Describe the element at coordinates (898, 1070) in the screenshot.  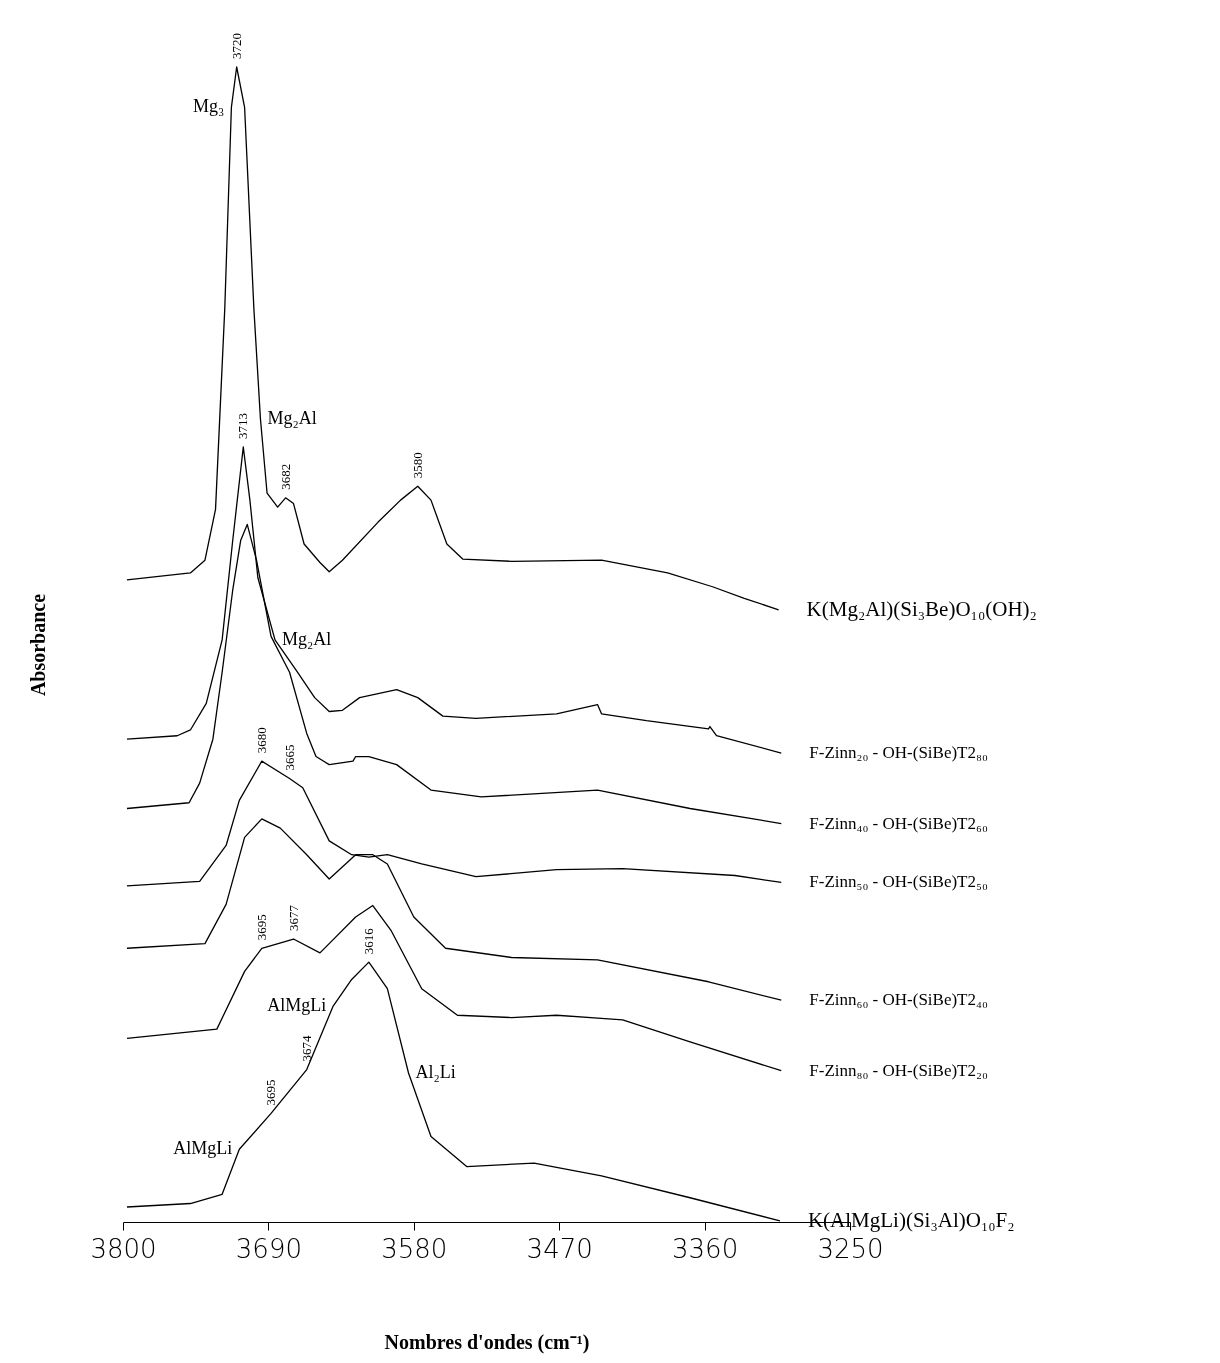
I see `series-label: F-Zinn₈₀ - OH-(SiBe)T2₂₀` at that location.